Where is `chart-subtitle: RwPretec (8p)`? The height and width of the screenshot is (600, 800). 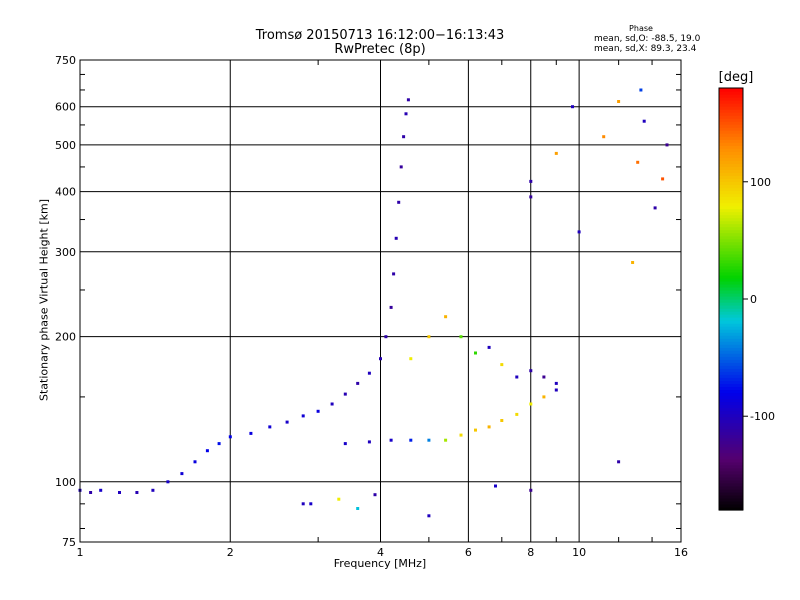 chart-subtitle: RwPretec (8p) is located at coordinates (380, 49).